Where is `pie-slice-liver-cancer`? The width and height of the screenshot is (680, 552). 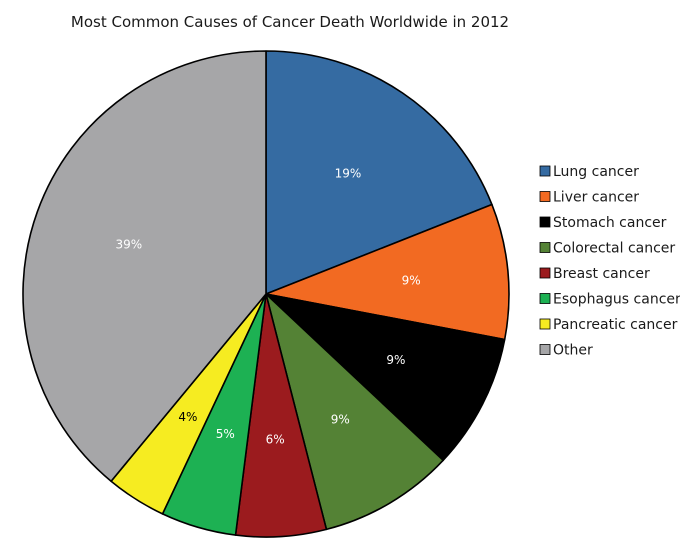 pie-slice-liver-cancer is located at coordinates (387, 272).